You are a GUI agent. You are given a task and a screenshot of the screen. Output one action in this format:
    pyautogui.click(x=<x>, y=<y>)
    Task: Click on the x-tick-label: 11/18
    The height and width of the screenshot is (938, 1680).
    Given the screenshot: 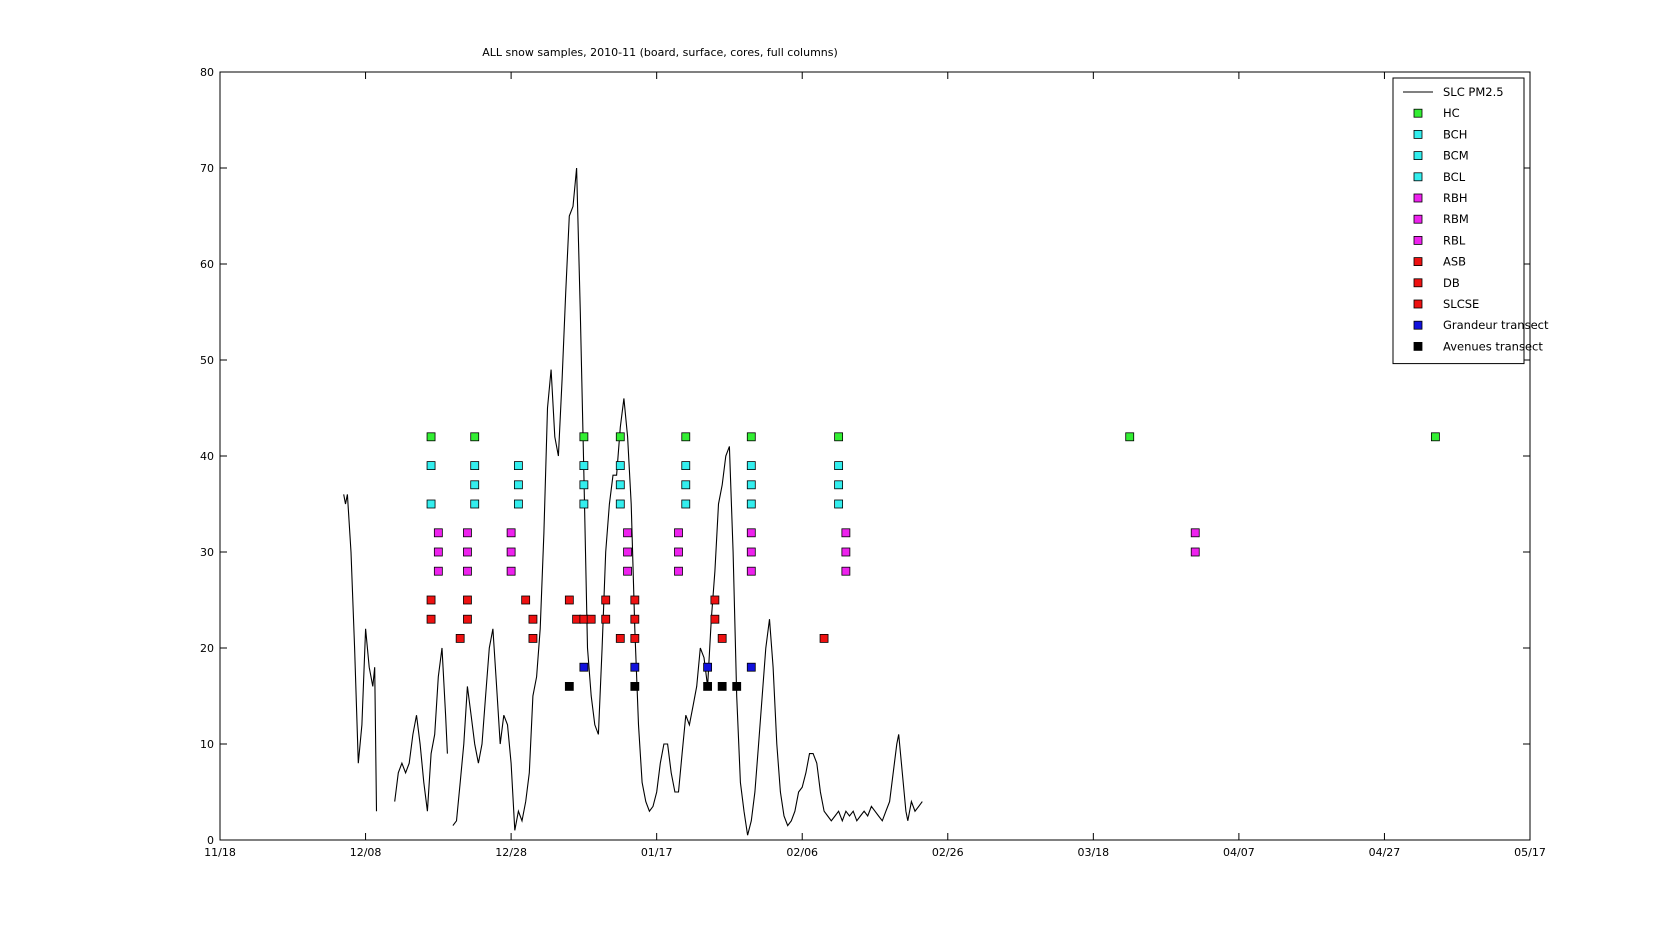 What is the action you would take?
    pyautogui.click(x=220, y=852)
    